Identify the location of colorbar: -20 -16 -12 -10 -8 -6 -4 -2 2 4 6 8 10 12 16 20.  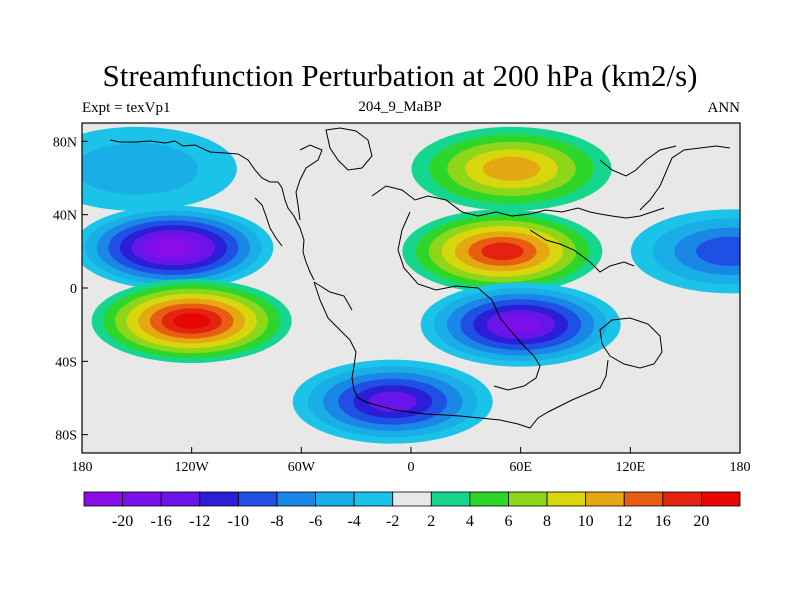
(412, 510).